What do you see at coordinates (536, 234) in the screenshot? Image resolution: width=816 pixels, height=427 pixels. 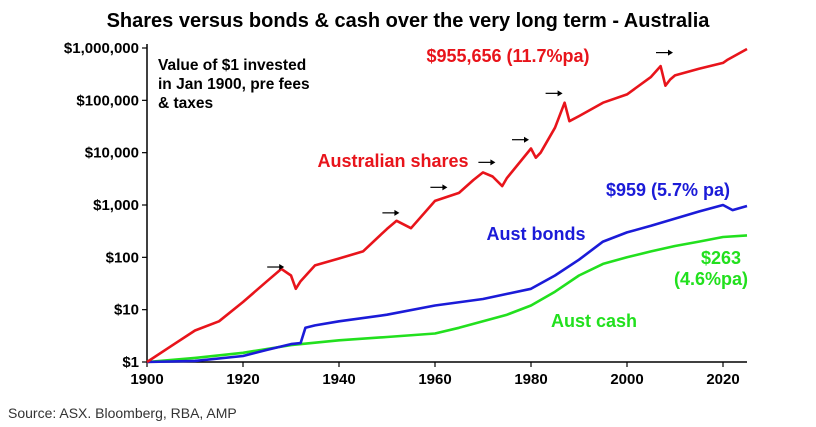 I see `bonds-series-label: Aust bonds` at bounding box center [536, 234].